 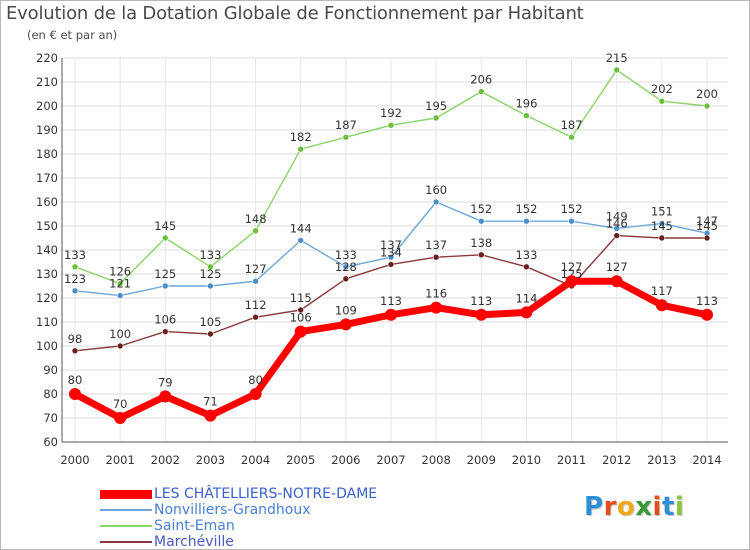 What do you see at coordinates (481, 243) in the screenshot?
I see `data-label: 138` at bounding box center [481, 243].